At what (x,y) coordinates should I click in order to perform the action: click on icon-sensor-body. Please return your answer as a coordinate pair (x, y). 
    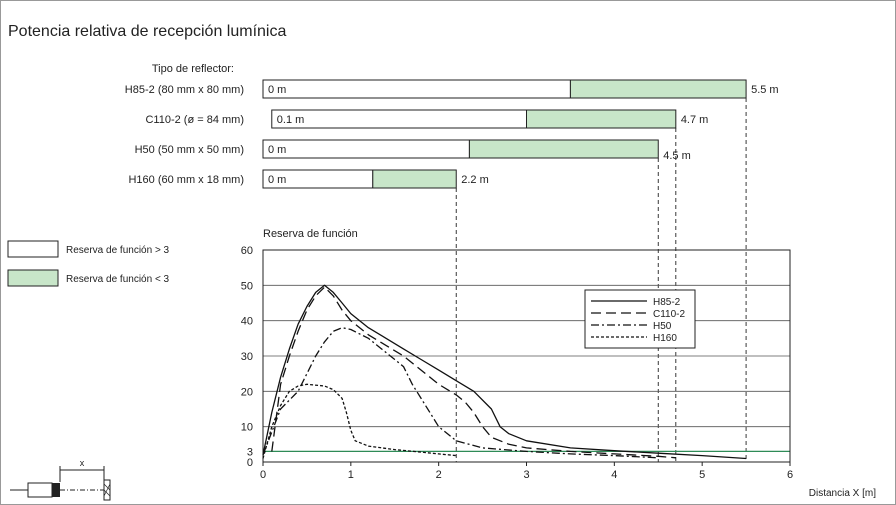
    Looking at the image, I should click on (40, 490).